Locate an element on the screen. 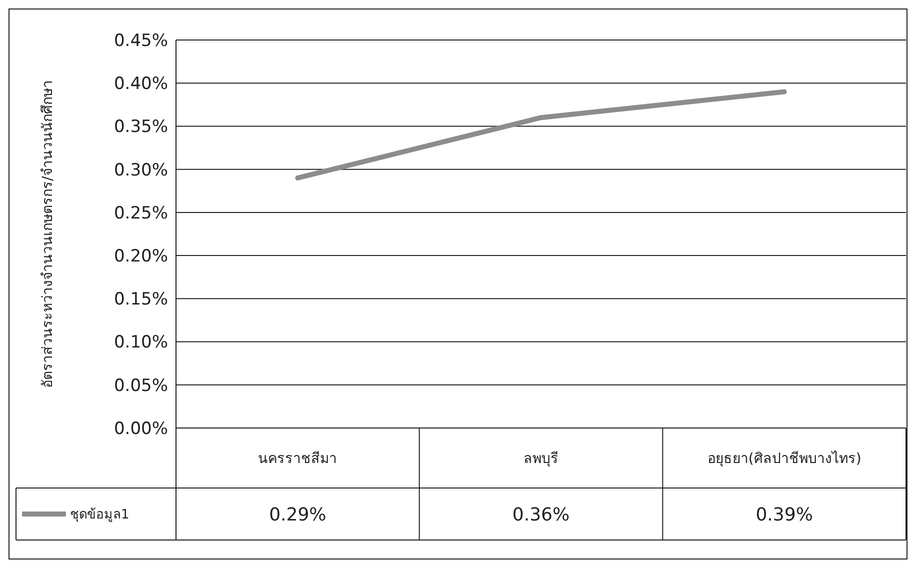 This screenshot has height=568, width=916. y-tick-label: 0.10% is located at coordinates (141, 342).